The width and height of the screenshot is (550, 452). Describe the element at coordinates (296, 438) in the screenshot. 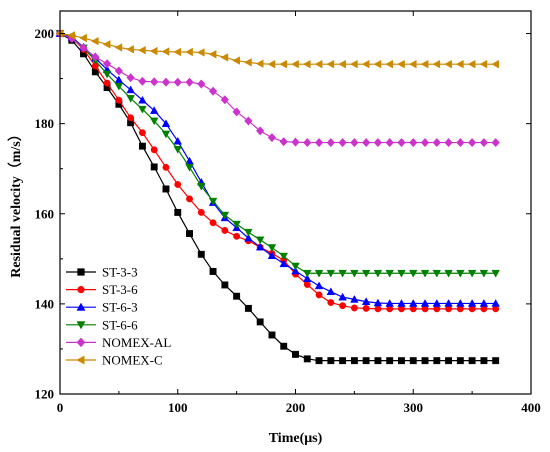

I see `x-axis-title: Time(μs)` at that location.